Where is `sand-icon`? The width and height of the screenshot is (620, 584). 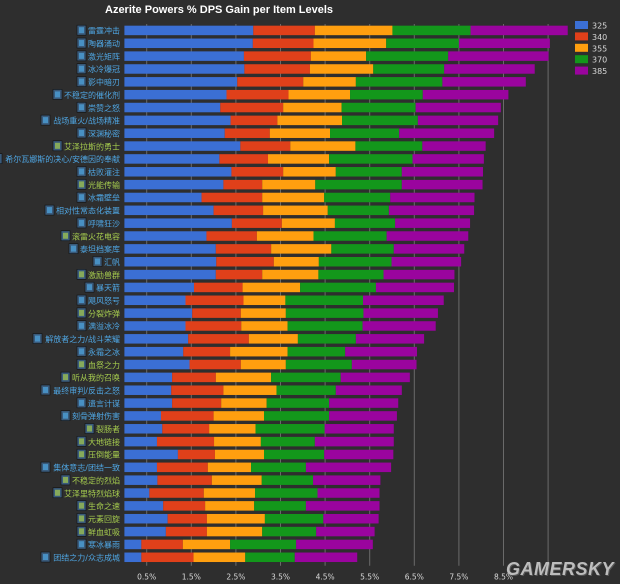 sand-icon is located at coordinates (81, 223).